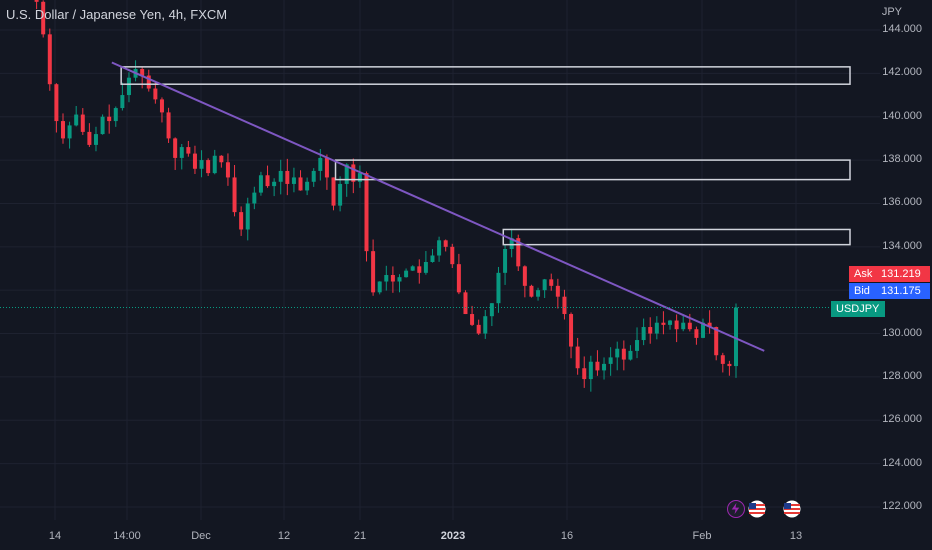 The width and height of the screenshot is (932, 550). What do you see at coordinates (858, 309) in the screenshot?
I see `symbol-badge: USDJPY` at bounding box center [858, 309].